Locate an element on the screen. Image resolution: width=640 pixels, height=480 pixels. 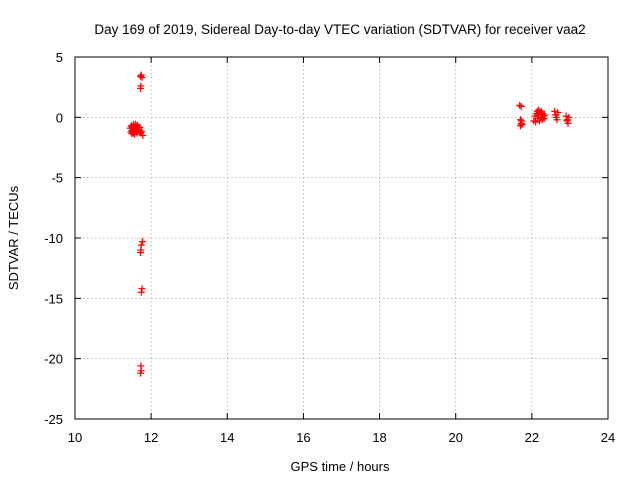
x-tick-label: 10 is located at coordinates (75, 437).